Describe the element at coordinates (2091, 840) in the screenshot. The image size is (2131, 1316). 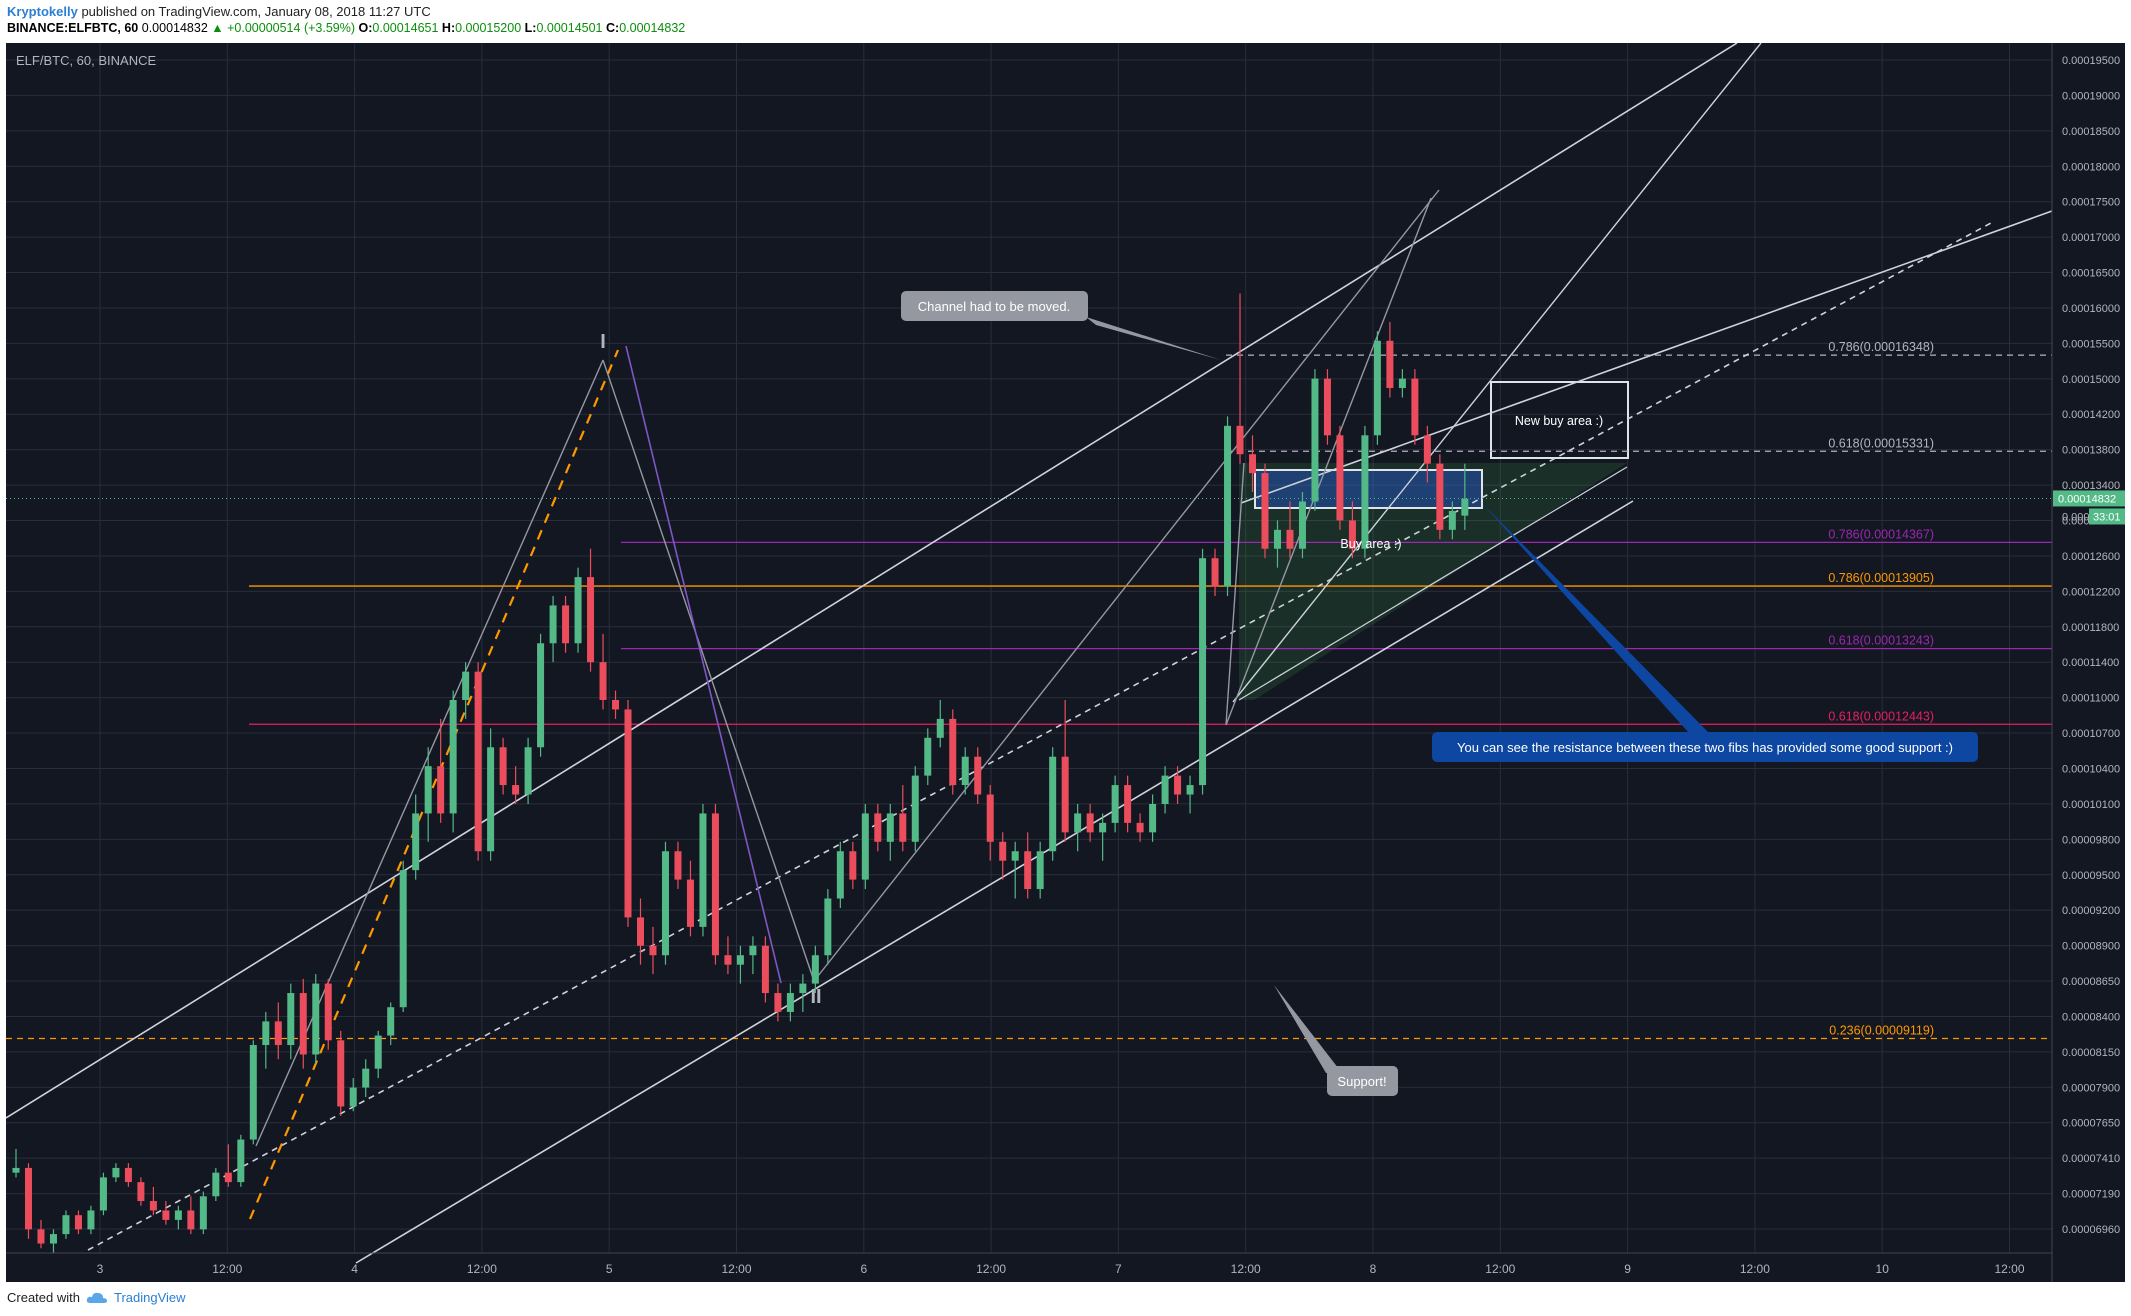
I see `price-axis-label: 0.00009800` at that location.